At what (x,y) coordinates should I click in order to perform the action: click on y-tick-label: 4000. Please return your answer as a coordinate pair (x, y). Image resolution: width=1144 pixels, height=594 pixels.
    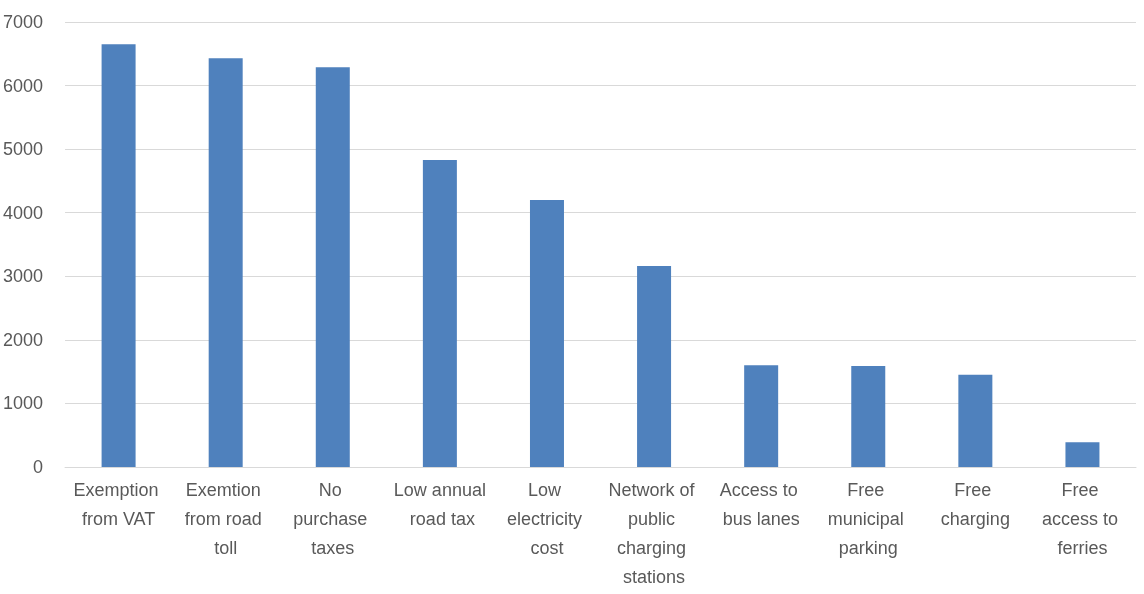
    Looking at the image, I should click on (23, 212).